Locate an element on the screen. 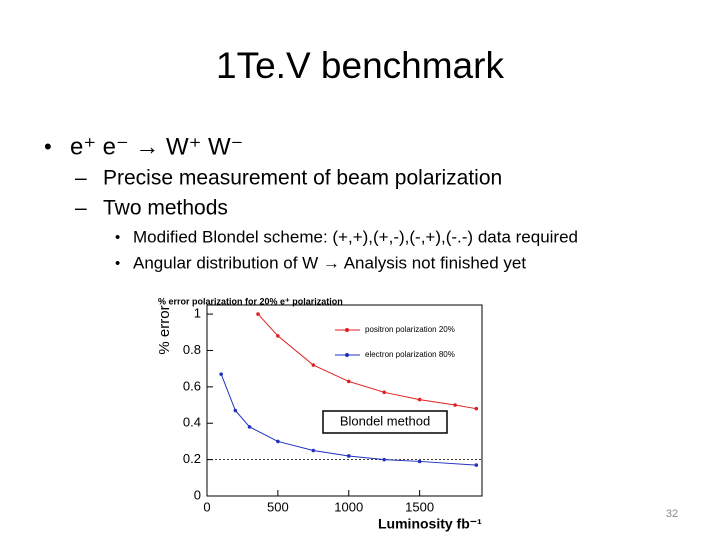 The image size is (720, 540). y-tick-label: 0.4 is located at coordinates (192, 422).